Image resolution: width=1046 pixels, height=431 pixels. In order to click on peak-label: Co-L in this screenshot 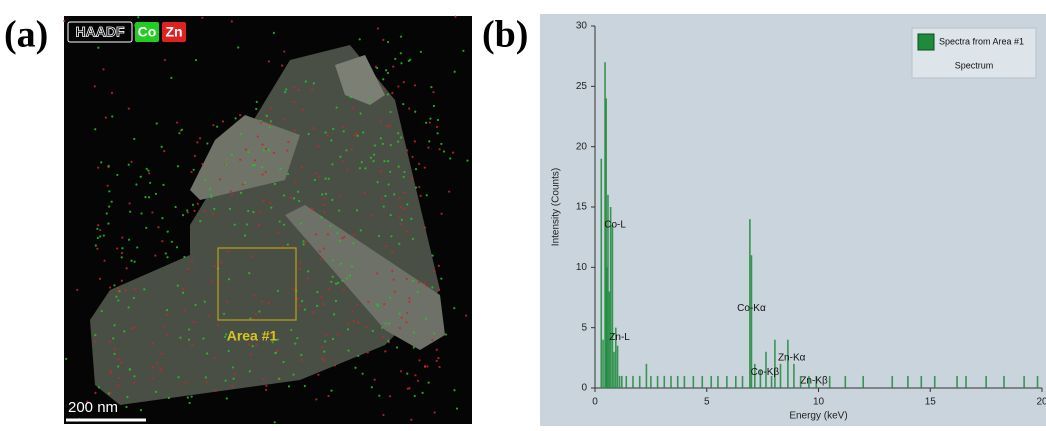, I will do `click(615, 225)`.